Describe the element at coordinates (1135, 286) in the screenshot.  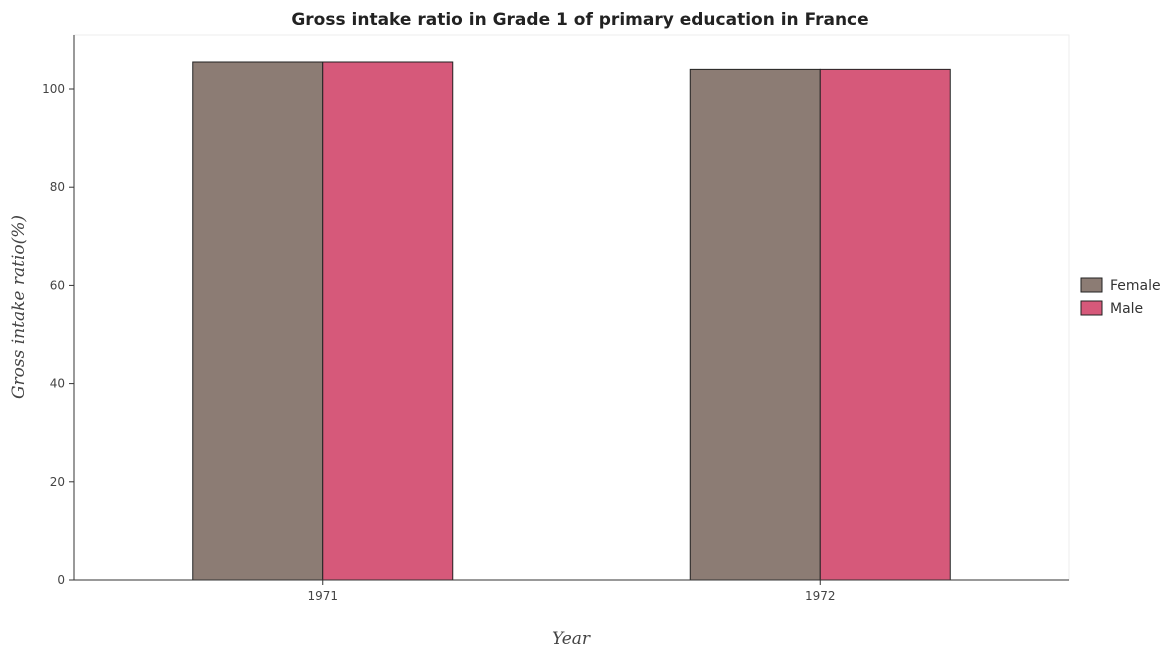
I see `legend-label-female: Female` at that location.